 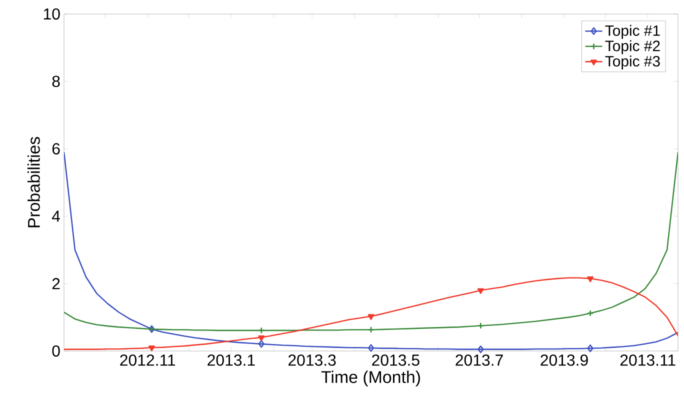 I want to click on y-tick-label: 0, so click(x=56, y=351).